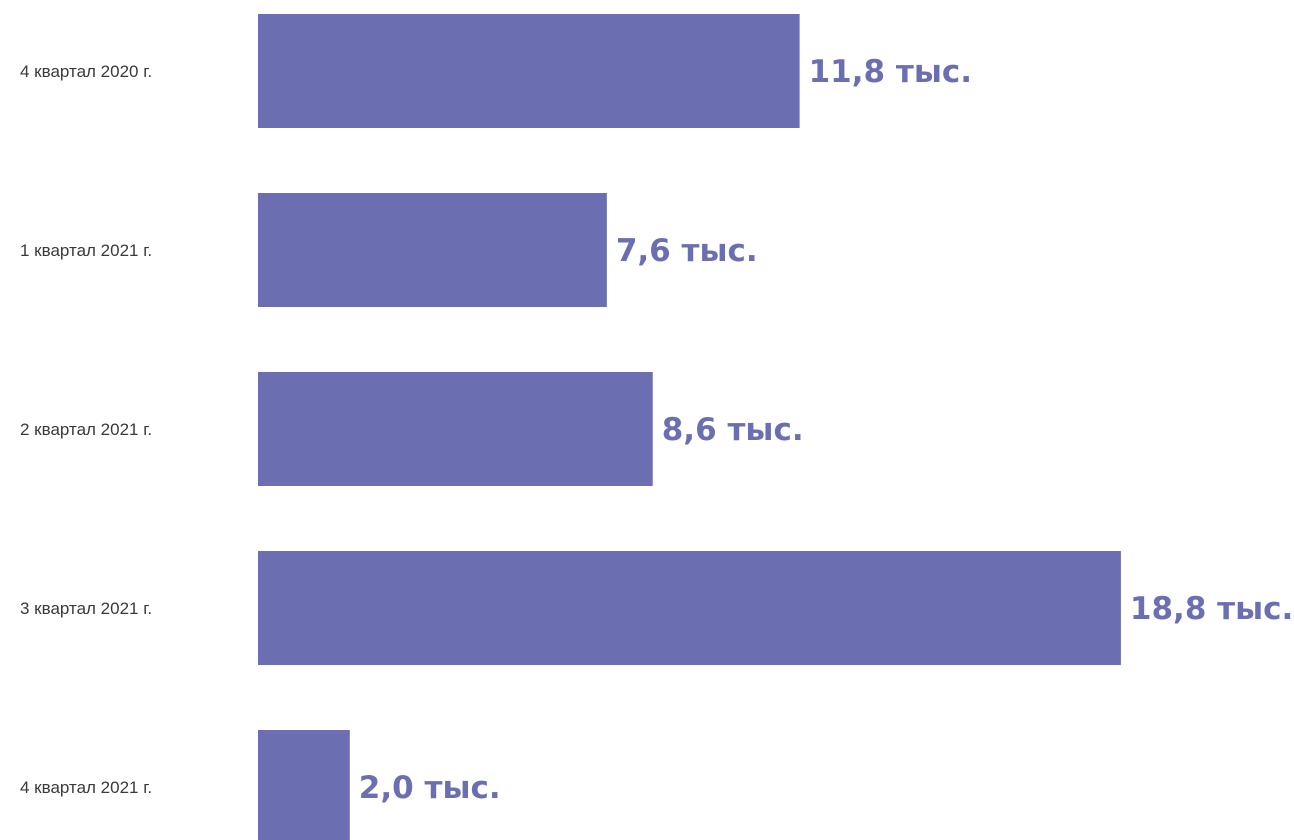 The width and height of the screenshot is (1294, 840). I want to click on category-label: 1 квартал 2021 г., so click(86, 250).